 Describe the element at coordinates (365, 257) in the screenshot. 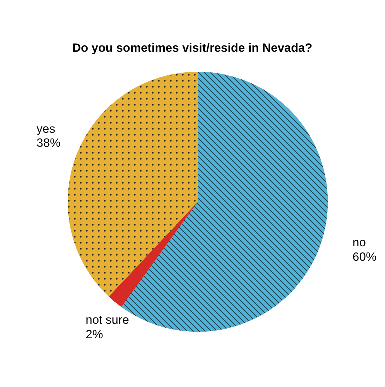

I see `data-label: 60%` at that location.